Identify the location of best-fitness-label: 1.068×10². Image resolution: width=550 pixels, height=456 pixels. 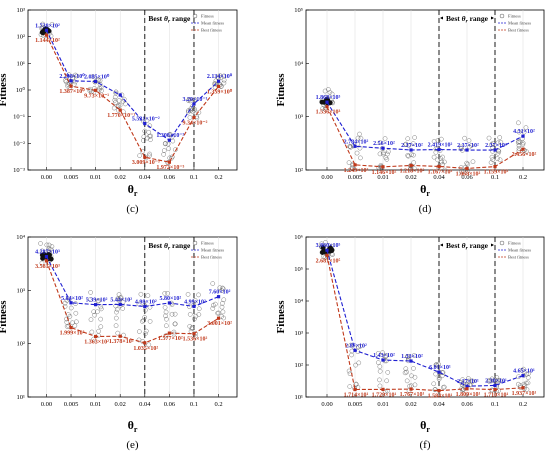
(468, 174).